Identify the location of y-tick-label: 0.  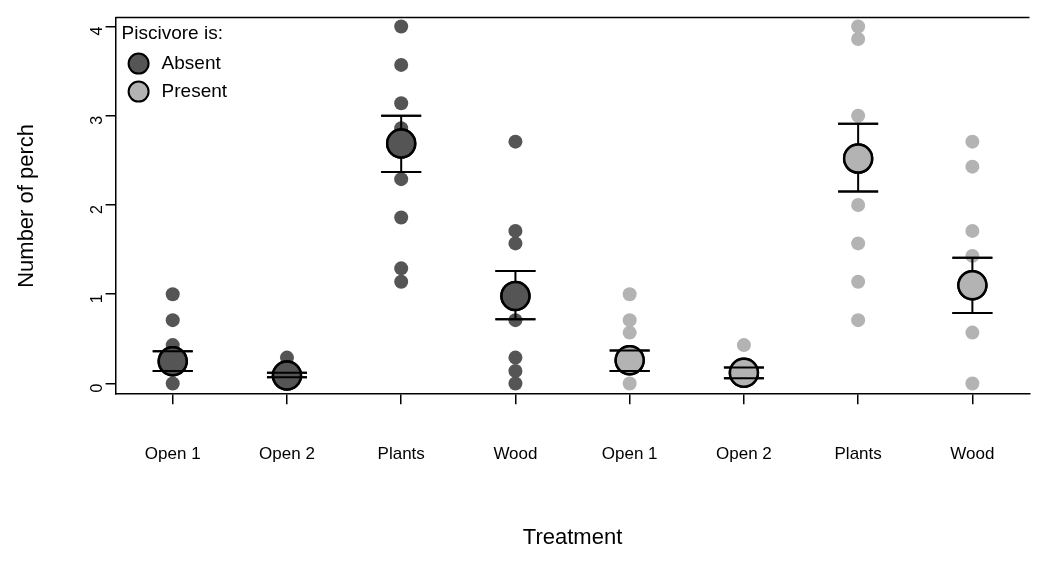
(97, 388).